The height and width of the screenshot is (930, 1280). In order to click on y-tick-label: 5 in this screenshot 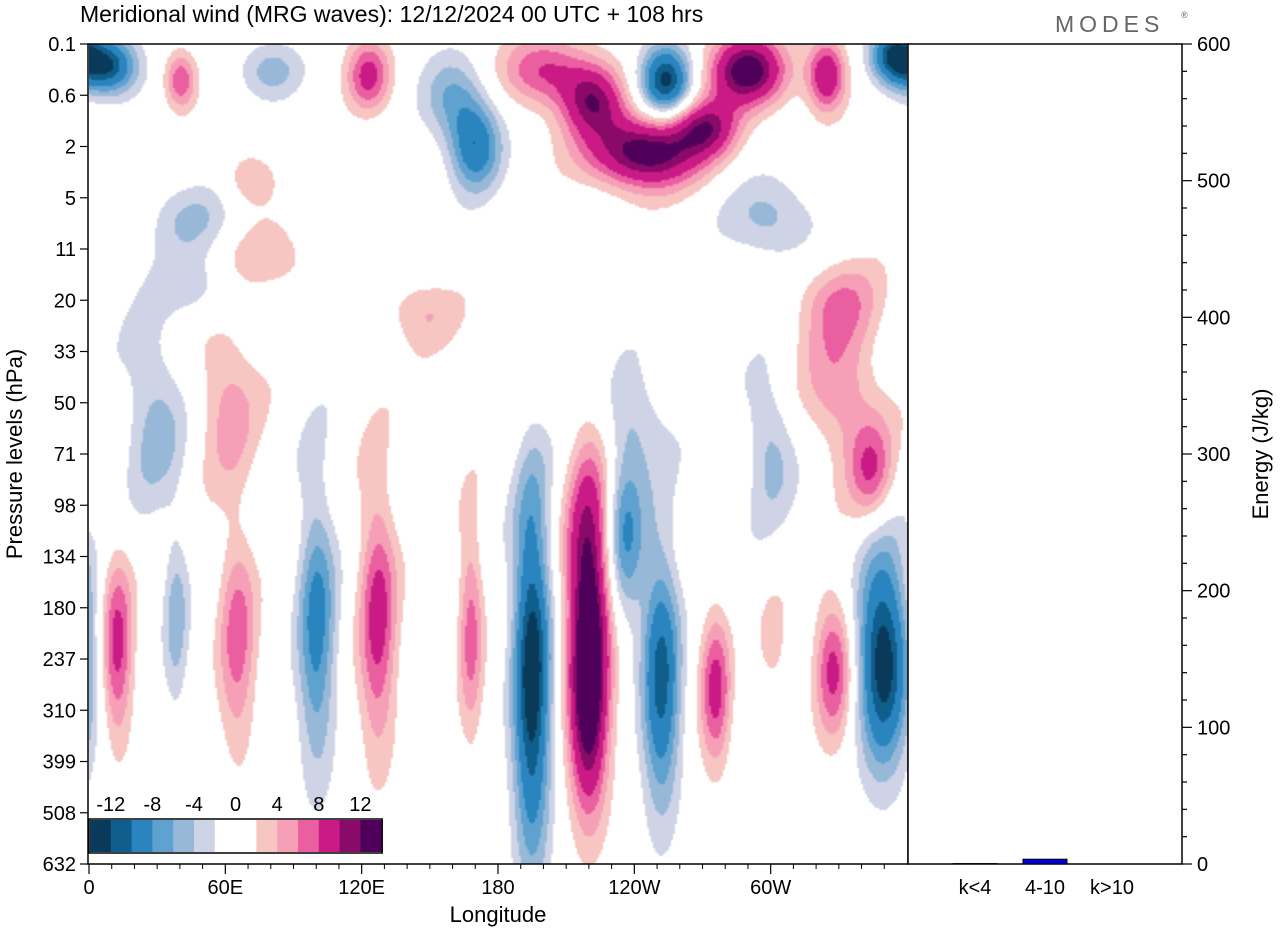, I will do `click(70, 199)`.